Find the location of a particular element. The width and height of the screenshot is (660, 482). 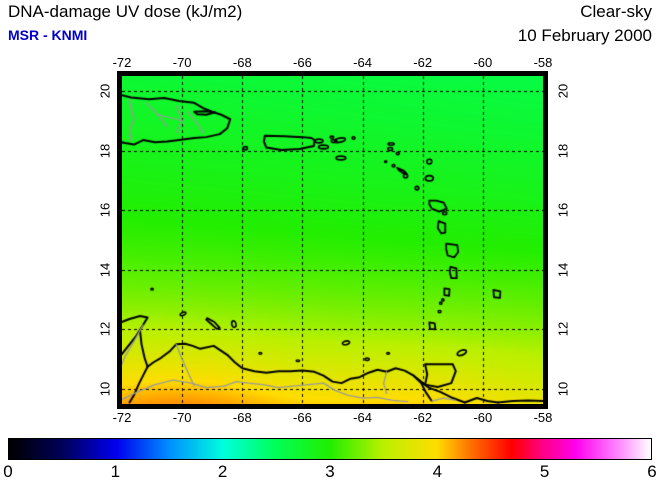

x-tick-top-6: -60 is located at coordinates (483, 62).